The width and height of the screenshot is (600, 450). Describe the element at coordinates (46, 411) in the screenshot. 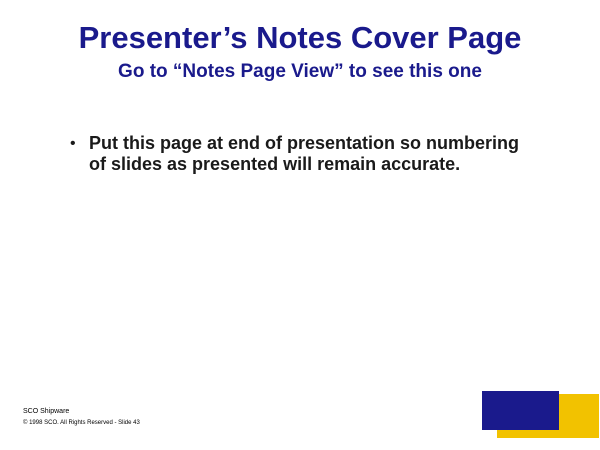

I see `footer-company: SCO Shipware` at that location.